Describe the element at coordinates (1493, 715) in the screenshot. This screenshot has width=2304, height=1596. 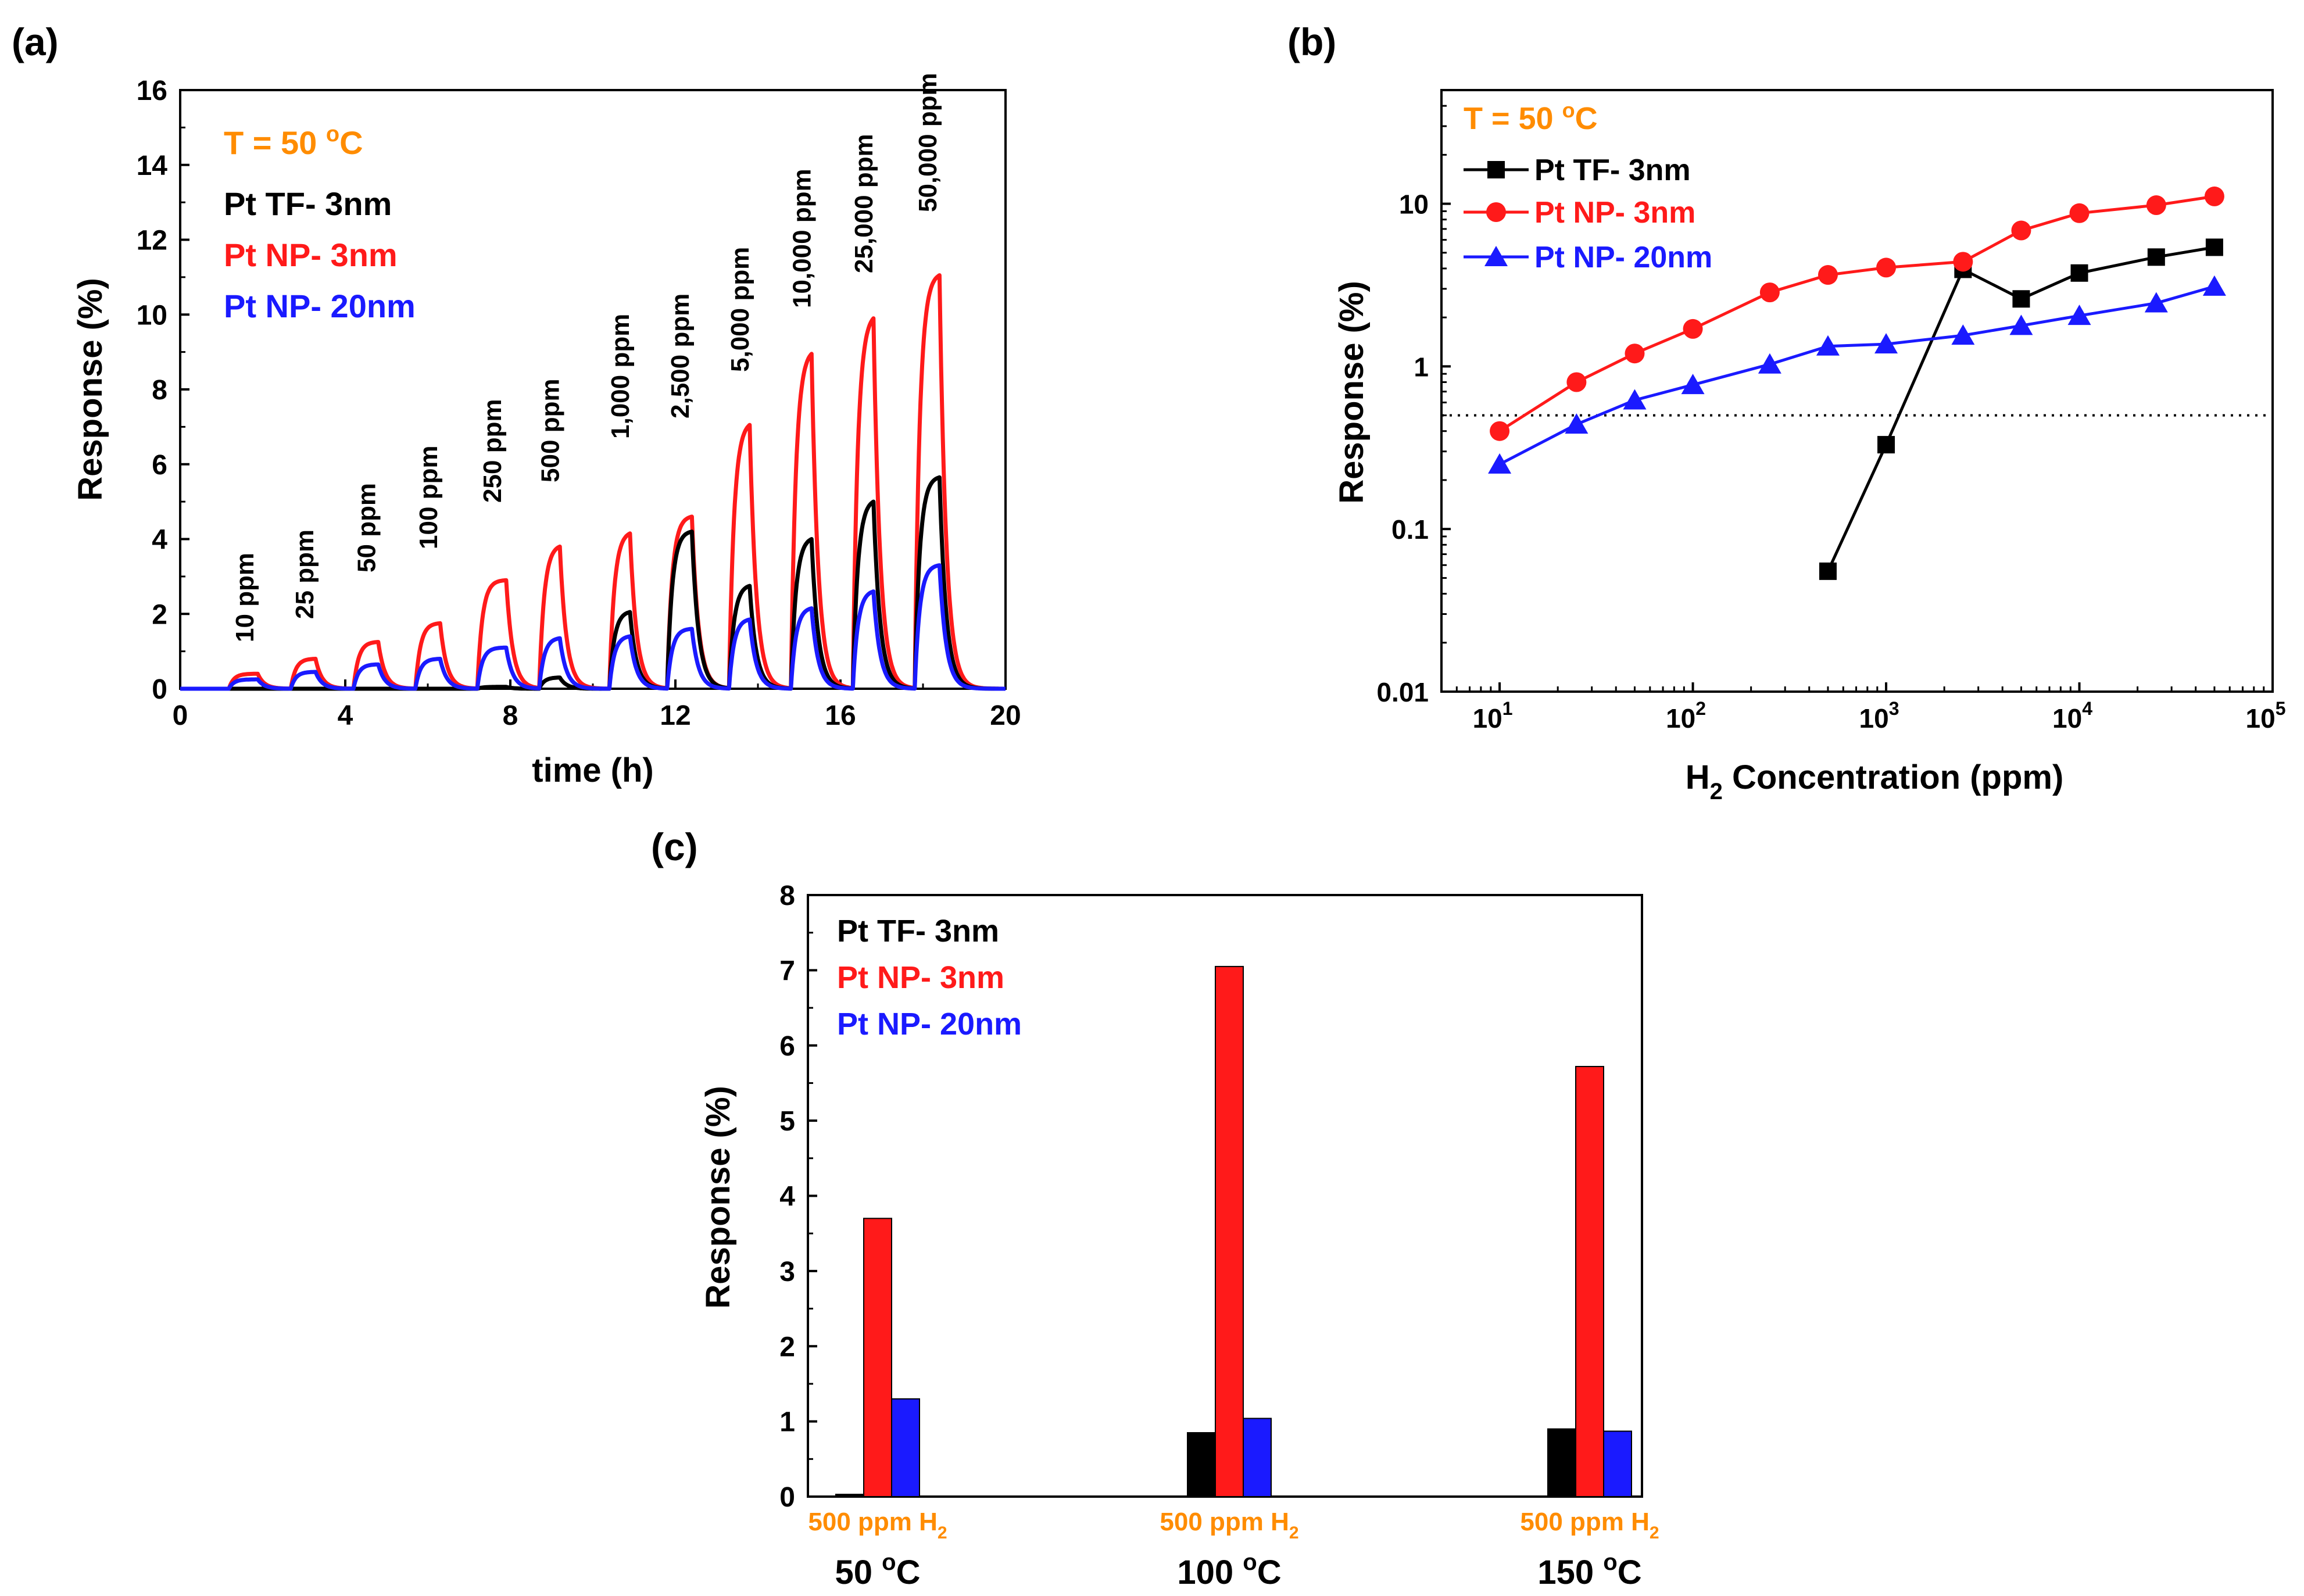
I see `x-tick-label-b: 10¹` at that location.